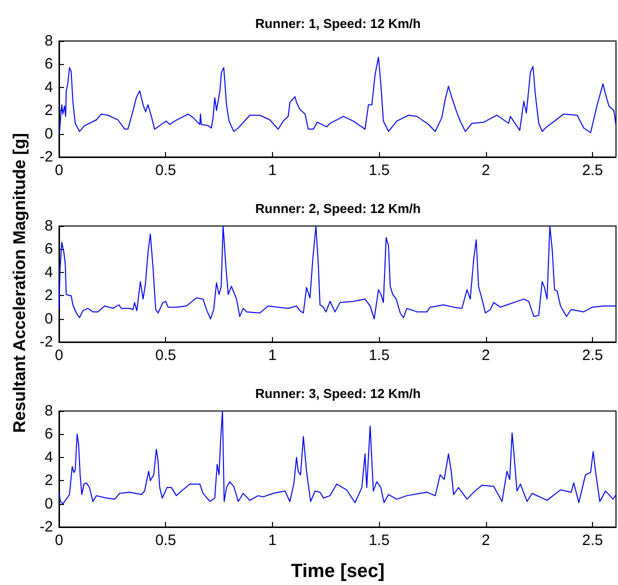 The width and height of the screenshot is (618, 585). I want to click on chart-title: Runner: 3, Speed: 12 Km/h, so click(338, 393).